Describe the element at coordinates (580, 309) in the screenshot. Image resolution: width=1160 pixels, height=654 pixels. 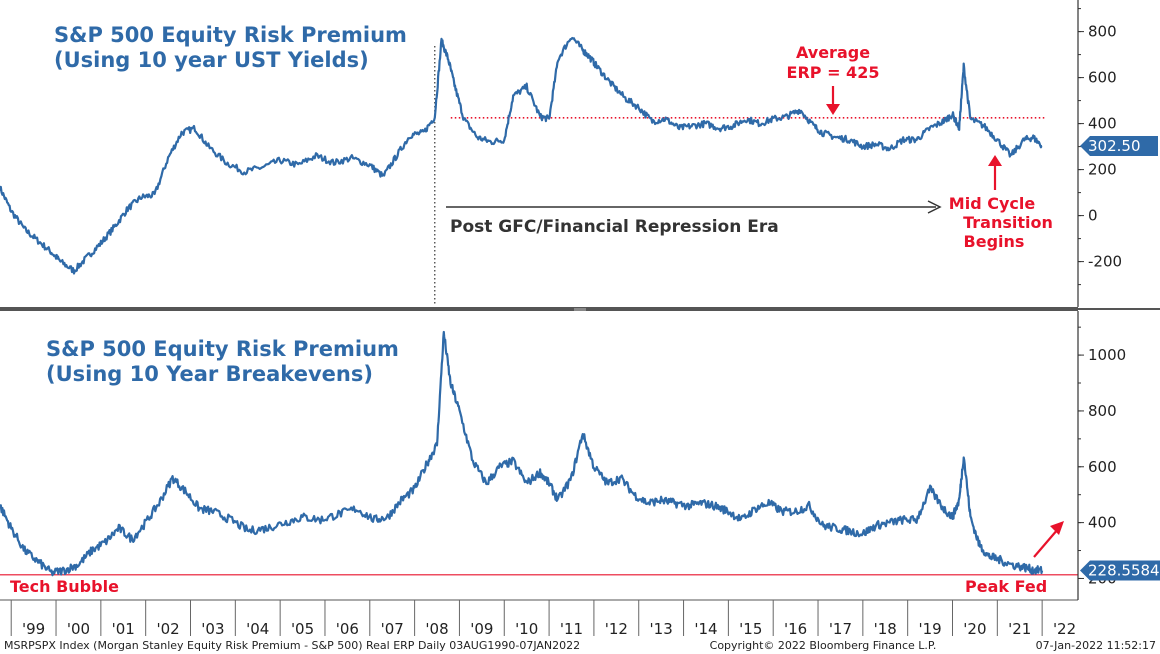
I see `divider-handle` at that location.